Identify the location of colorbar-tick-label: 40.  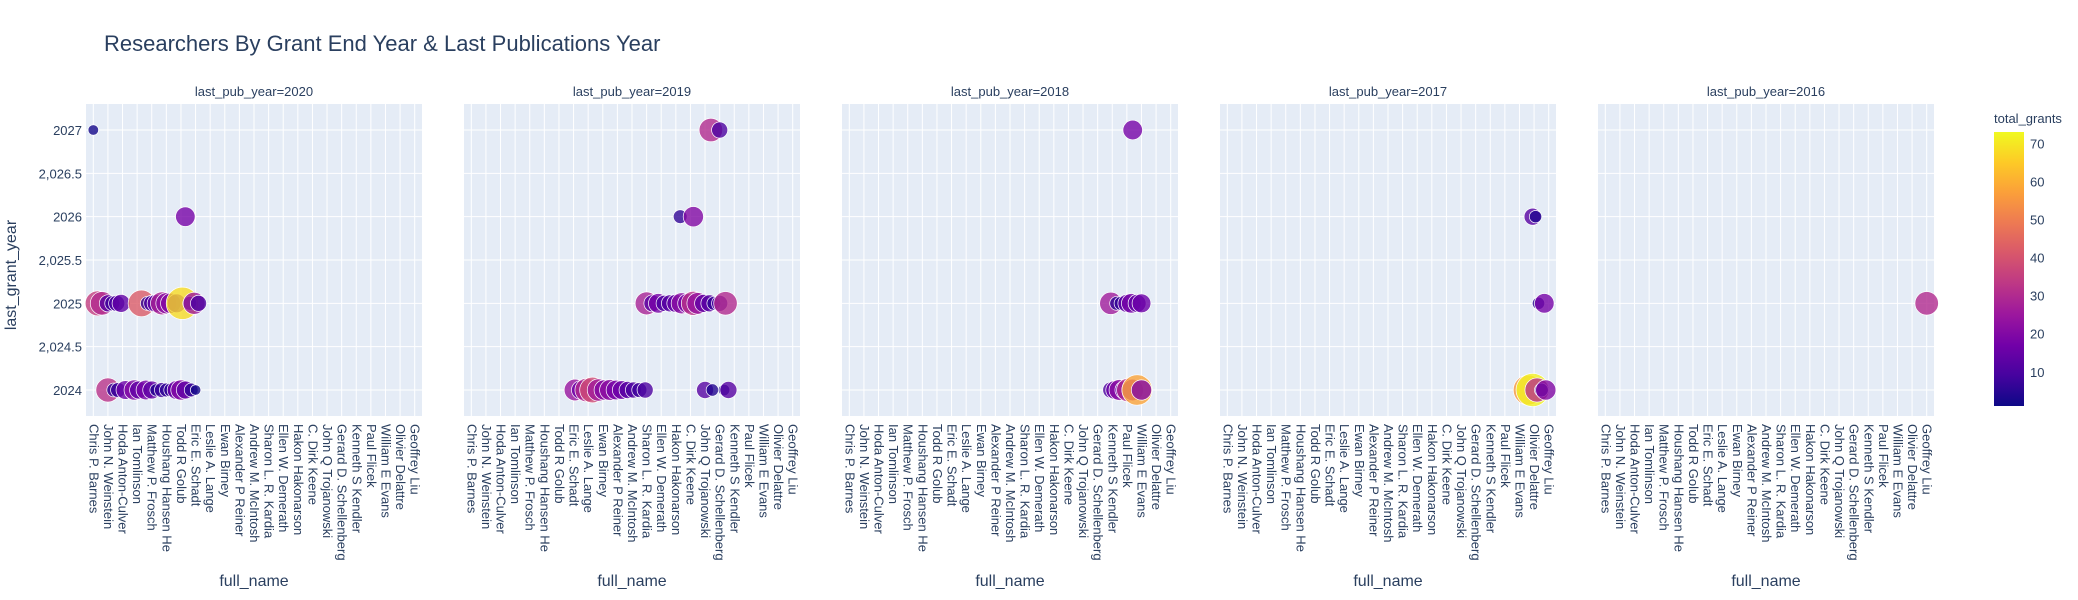
(2037, 258).